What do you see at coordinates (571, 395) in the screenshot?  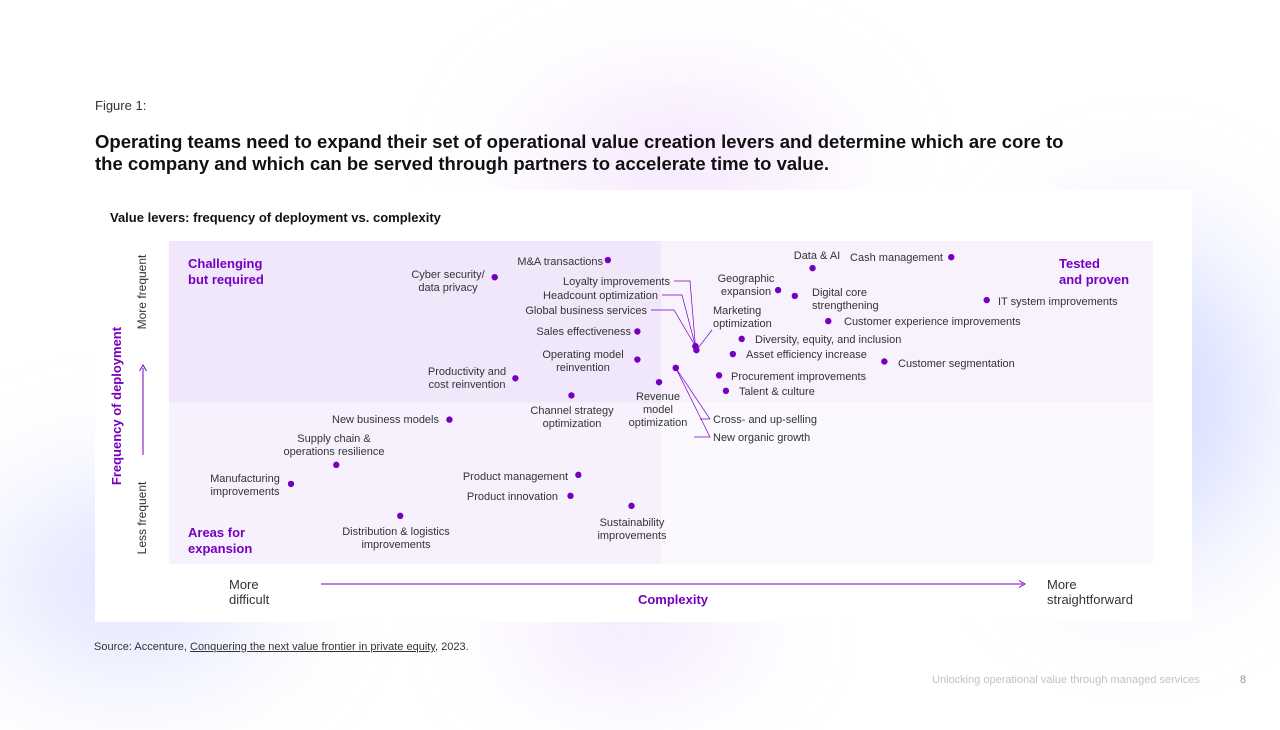 I see `point-channel-strategy-optimization` at bounding box center [571, 395].